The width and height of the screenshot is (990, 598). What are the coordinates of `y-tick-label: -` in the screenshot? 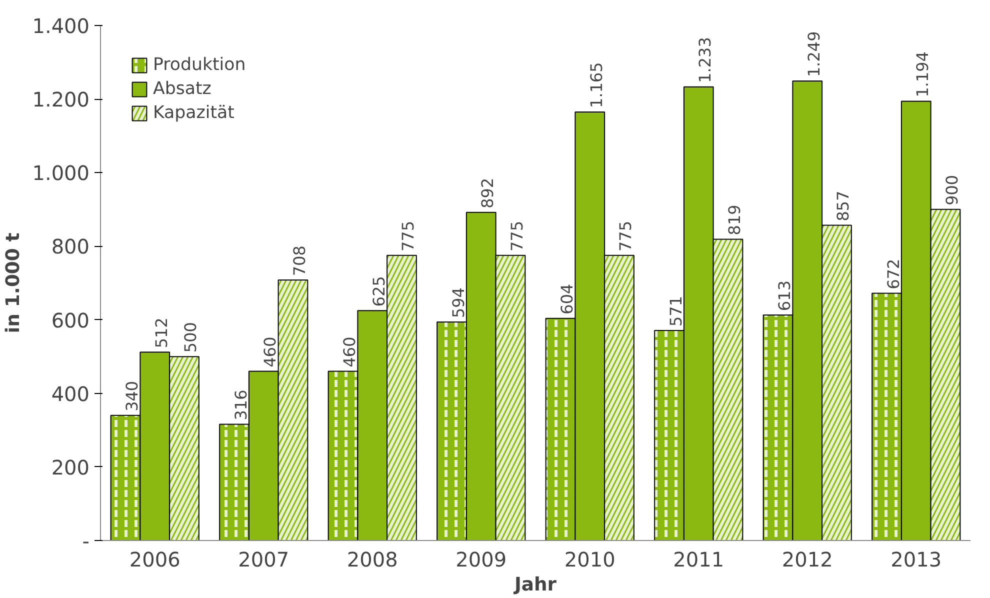 It's located at (86, 541).